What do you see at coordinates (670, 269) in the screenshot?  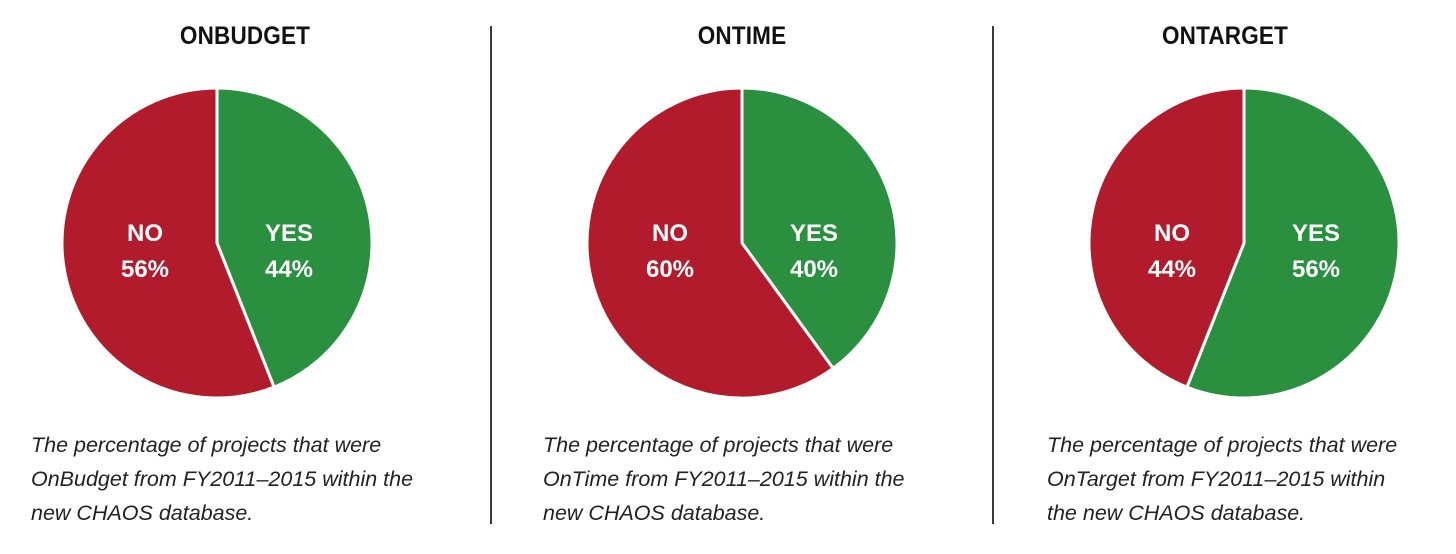 I see `slice-value-no: 60%` at bounding box center [670, 269].